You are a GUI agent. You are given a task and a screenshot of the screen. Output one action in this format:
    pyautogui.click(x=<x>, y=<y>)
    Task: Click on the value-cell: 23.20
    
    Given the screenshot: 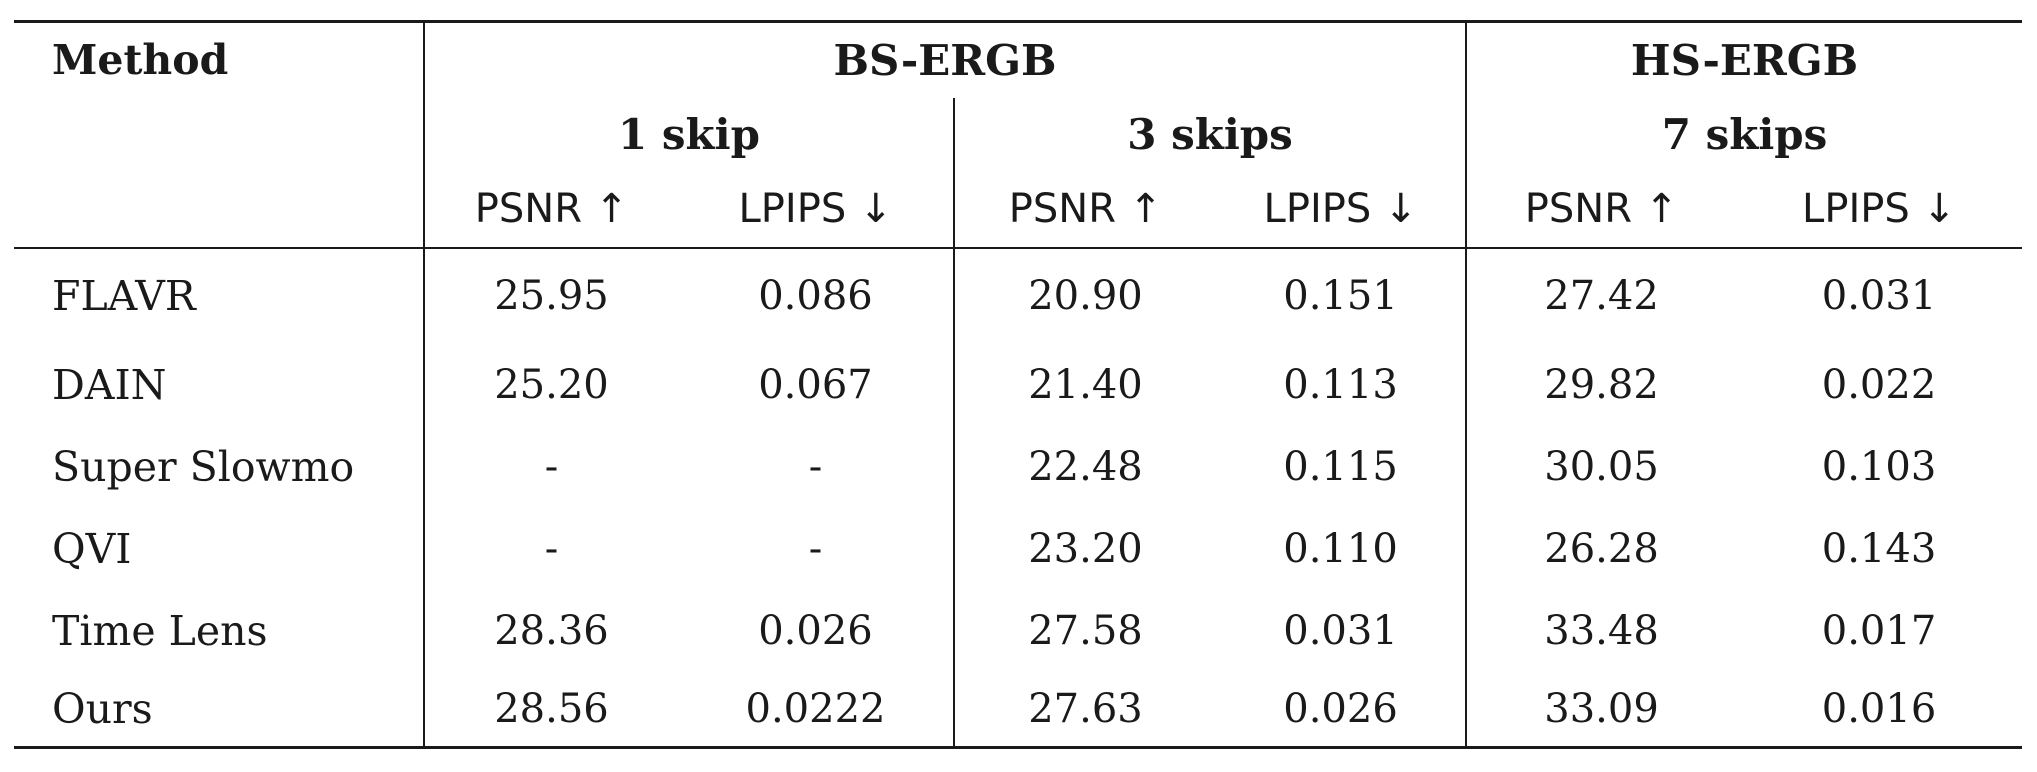 What is the action you would take?
    pyautogui.click(x=1084, y=548)
    